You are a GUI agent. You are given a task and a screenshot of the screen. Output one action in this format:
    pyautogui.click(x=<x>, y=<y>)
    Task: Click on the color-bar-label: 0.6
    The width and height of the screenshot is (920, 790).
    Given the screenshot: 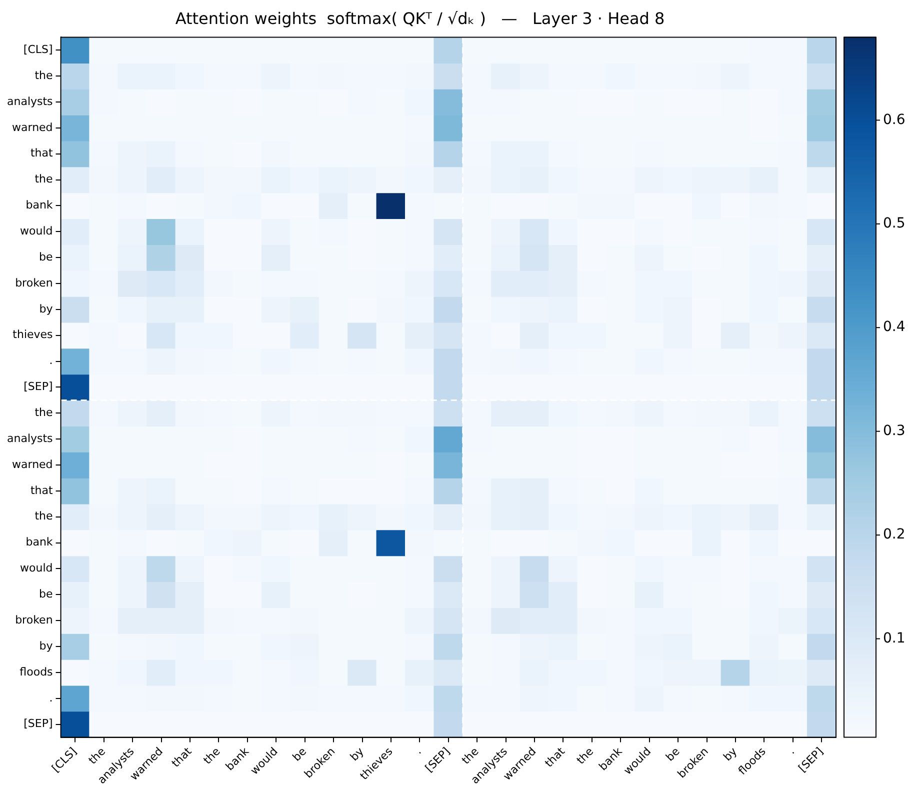 What is the action you would take?
    pyautogui.click(x=894, y=120)
    